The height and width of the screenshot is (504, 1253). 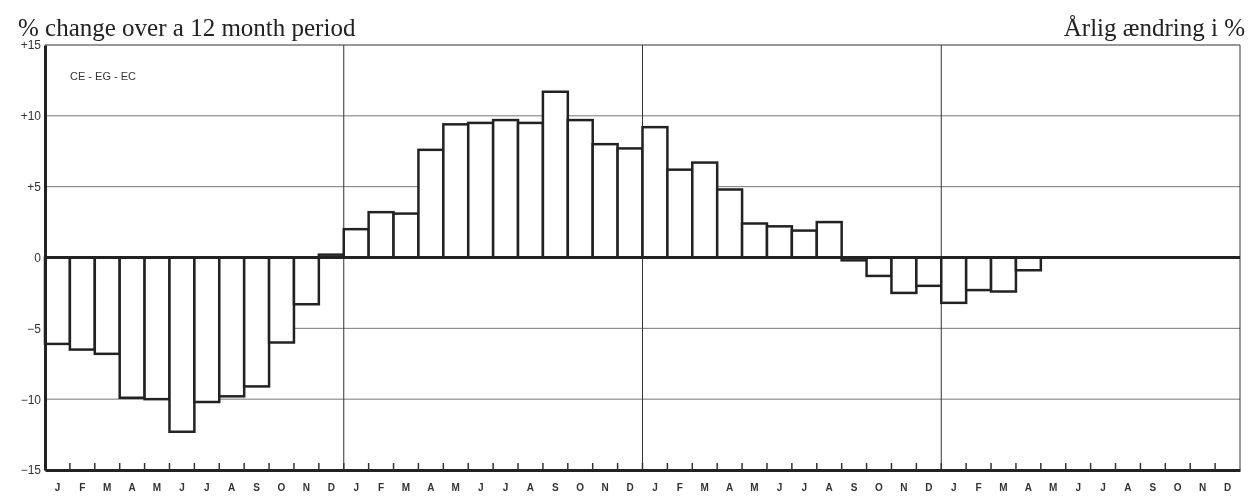 I want to click on y-tick-label: −15, so click(x=31, y=470).